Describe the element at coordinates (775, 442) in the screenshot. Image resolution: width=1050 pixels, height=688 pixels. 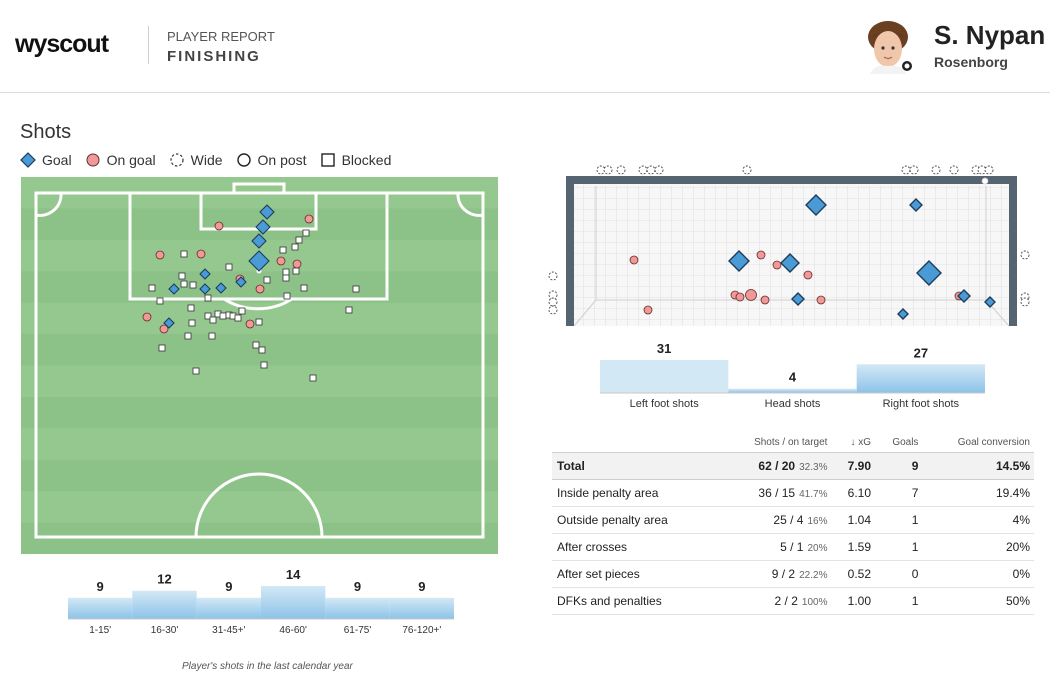
I see `col-header-shots: Shots / on target` at that location.